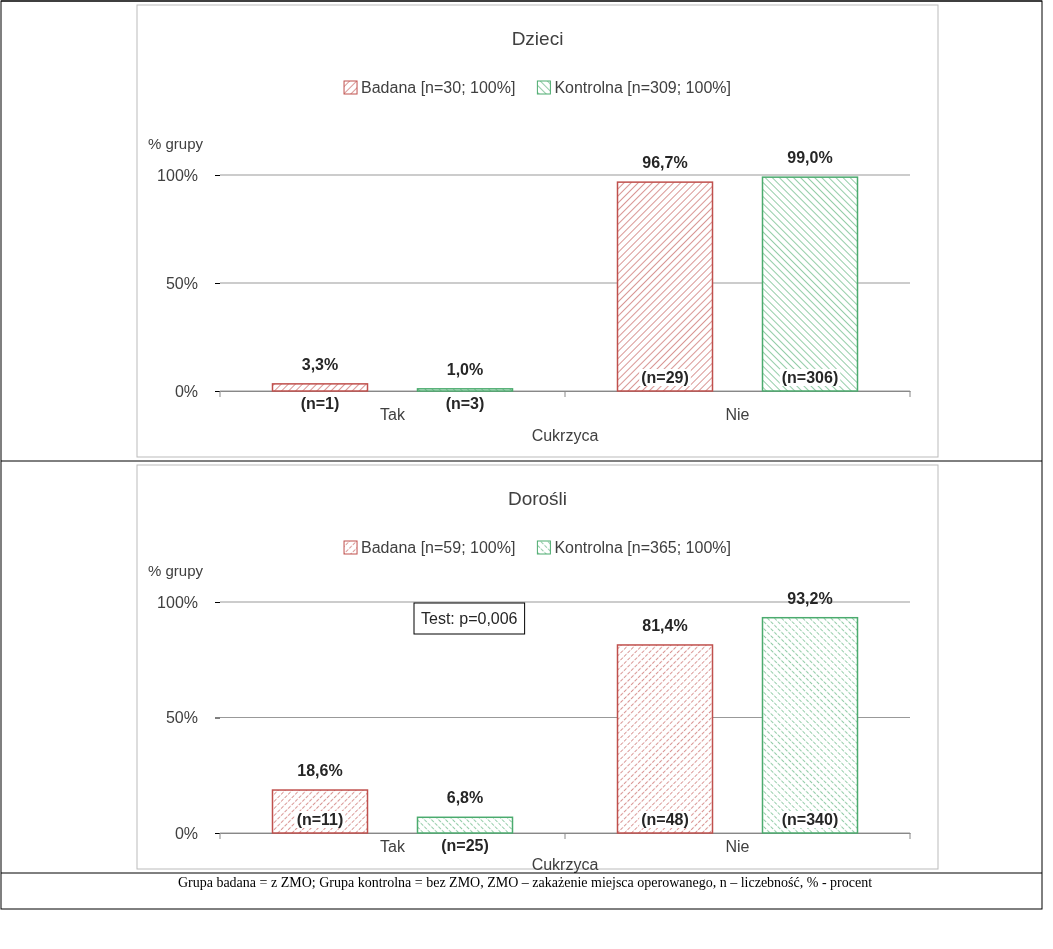 The width and height of the screenshot is (1053, 949). What do you see at coordinates (465, 369) in the screenshot?
I see `data-label: 1,0%` at bounding box center [465, 369].